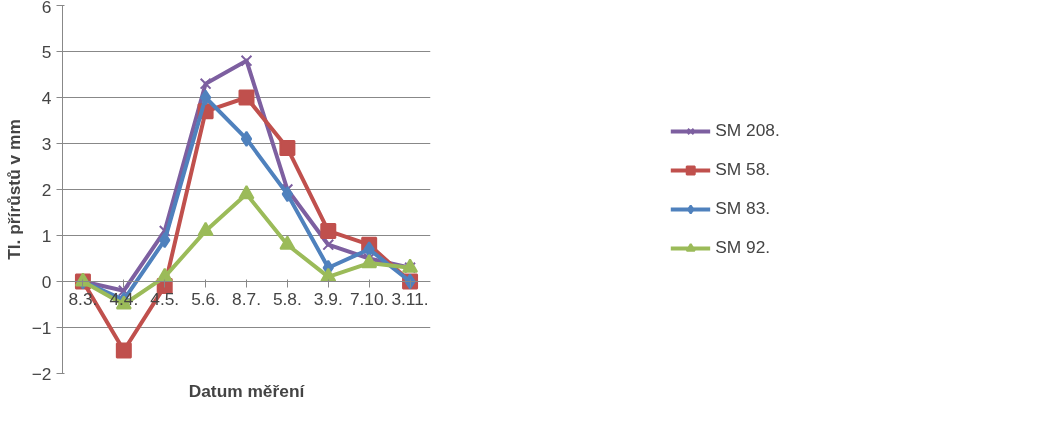  I want to click on legend-label: SM 83., so click(743, 208).